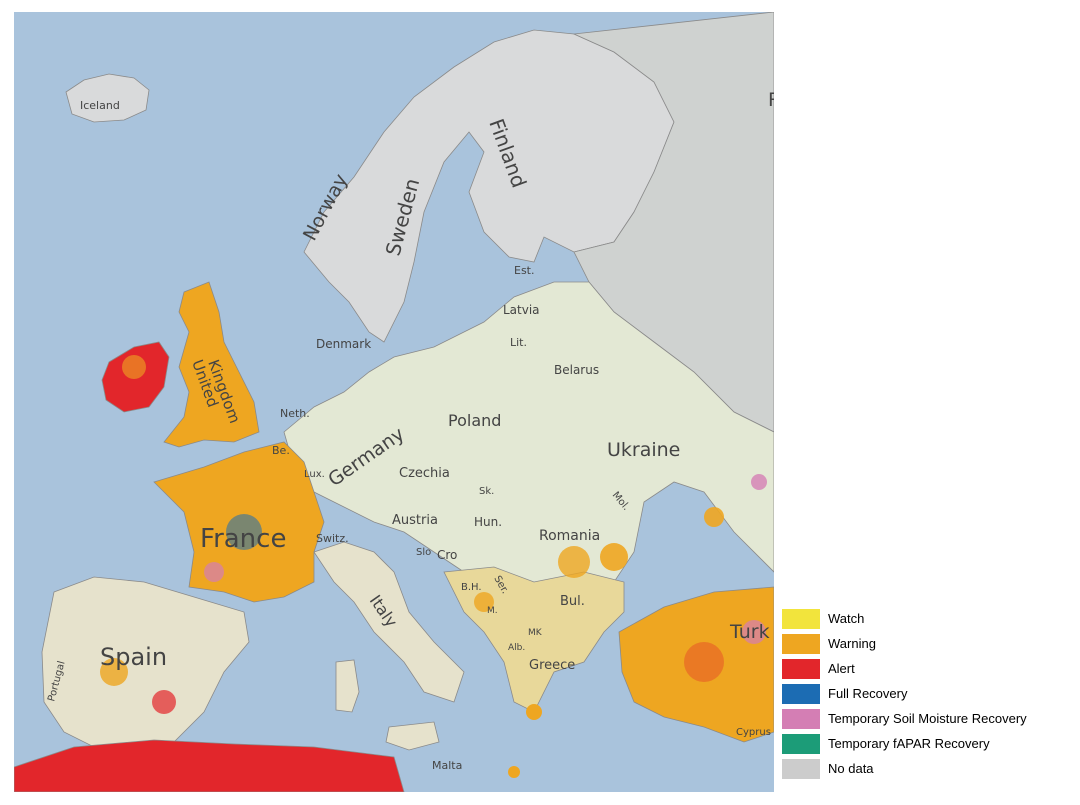 The width and height of the screenshot is (1080, 805). I want to click on label-slovakia: Sk., so click(486, 491).